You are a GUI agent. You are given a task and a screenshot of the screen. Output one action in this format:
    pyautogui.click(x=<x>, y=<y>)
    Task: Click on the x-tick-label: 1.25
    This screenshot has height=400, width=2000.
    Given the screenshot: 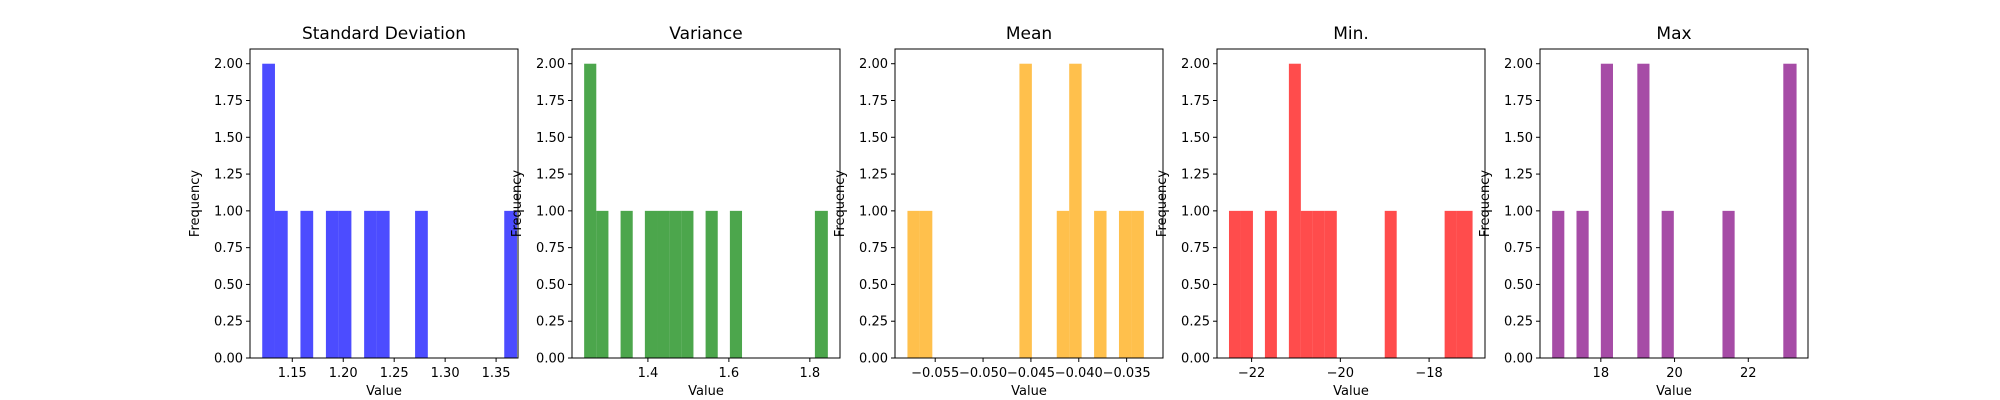 What is the action you would take?
    pyautogui.click(x=394, y=373)
    